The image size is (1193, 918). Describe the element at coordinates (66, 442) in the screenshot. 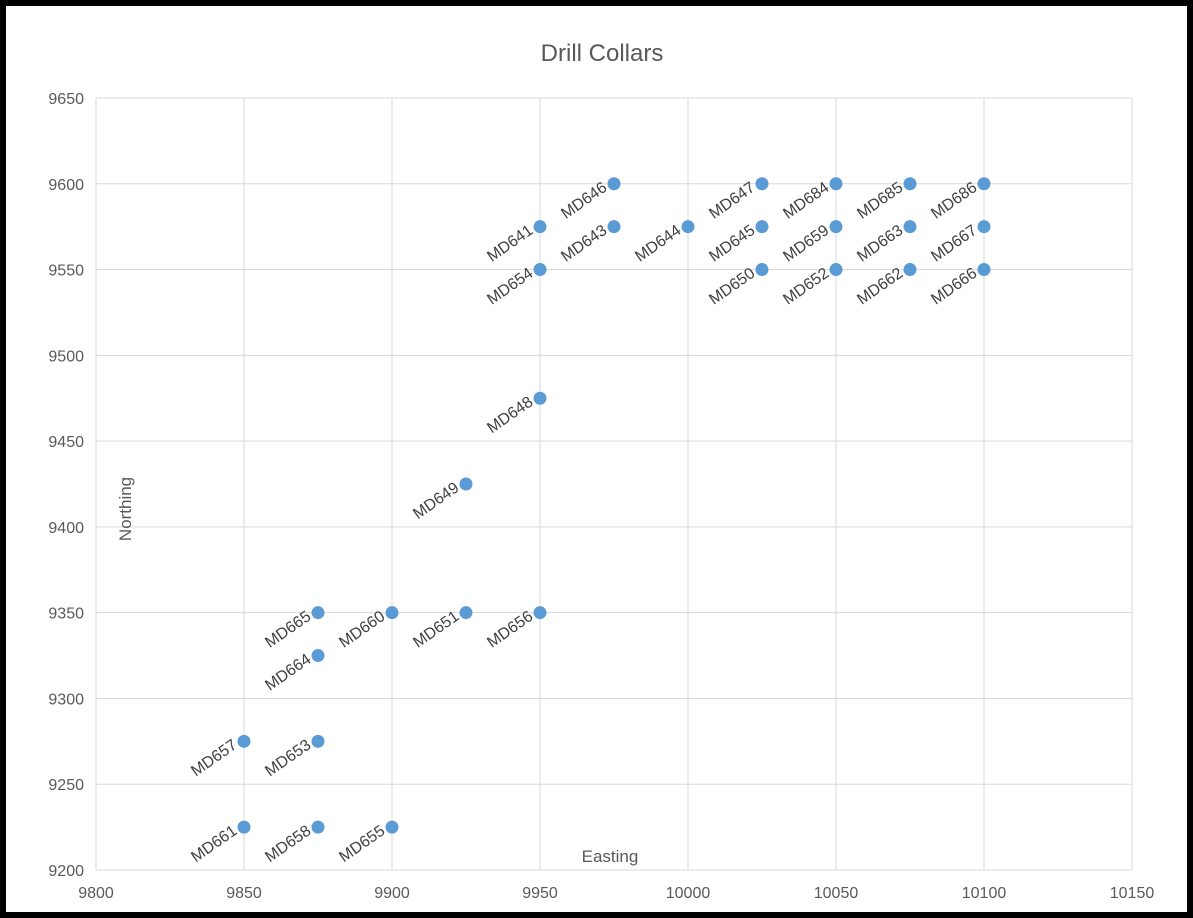

I see `y-tick-label: 9450` at that location.